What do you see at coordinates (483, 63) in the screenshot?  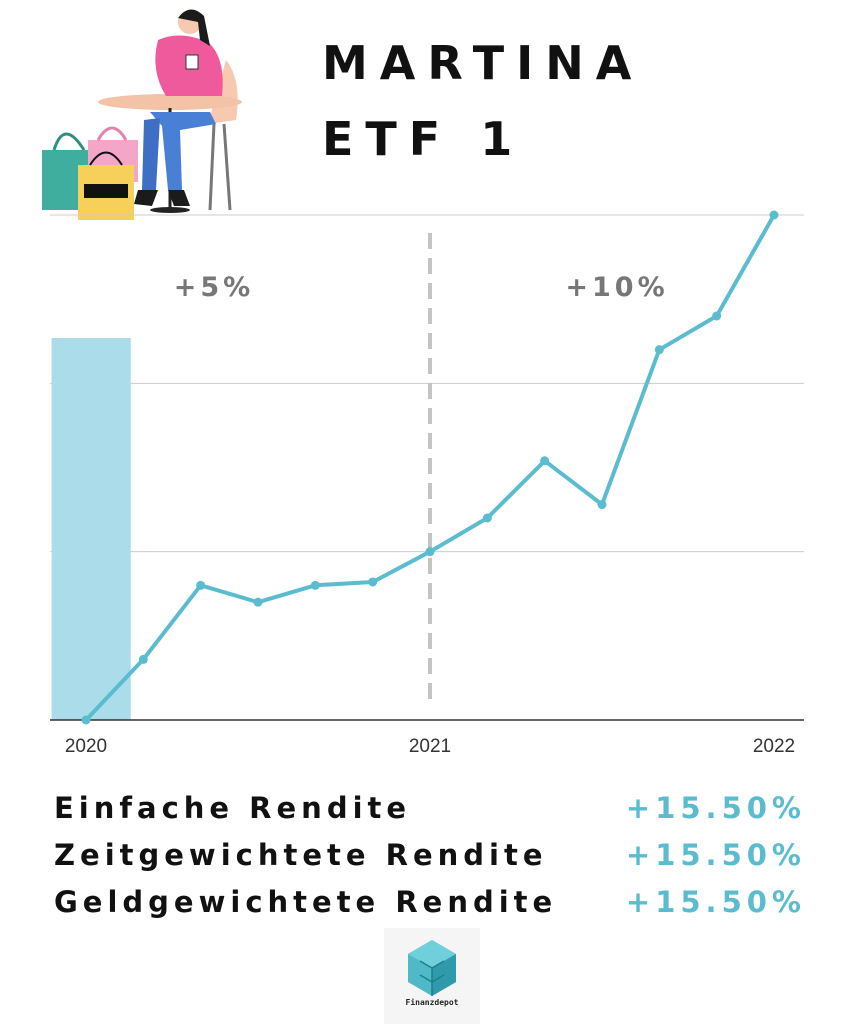 I see `page-title-line-1: MARTINA` at bounding box center [483, 63].